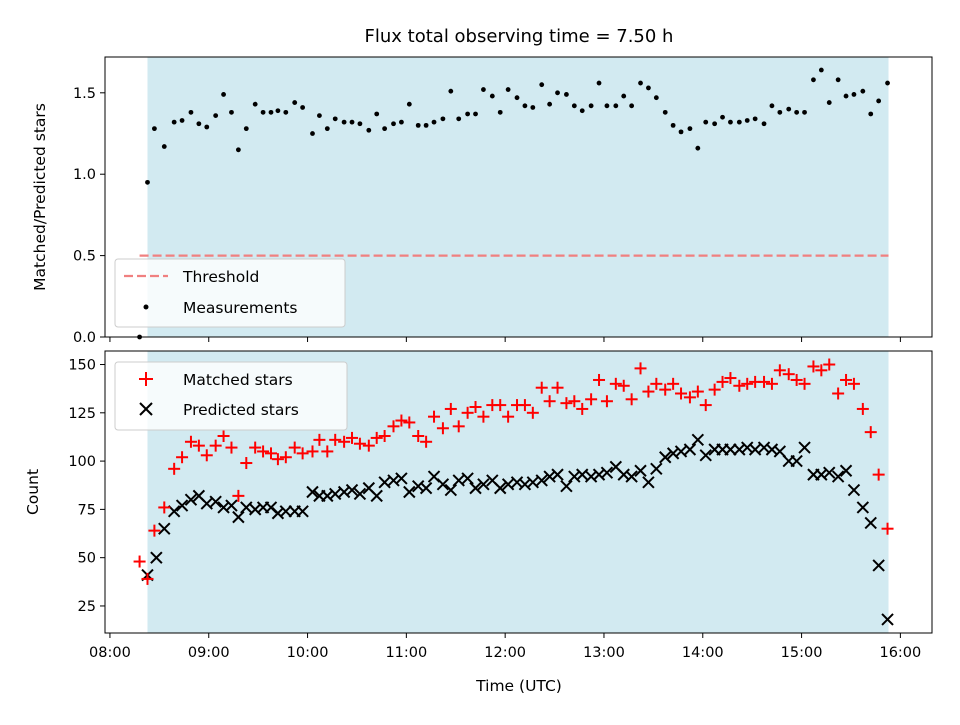  I want to click on bottom-x-tick-label: 08:00, so click(110, 653).